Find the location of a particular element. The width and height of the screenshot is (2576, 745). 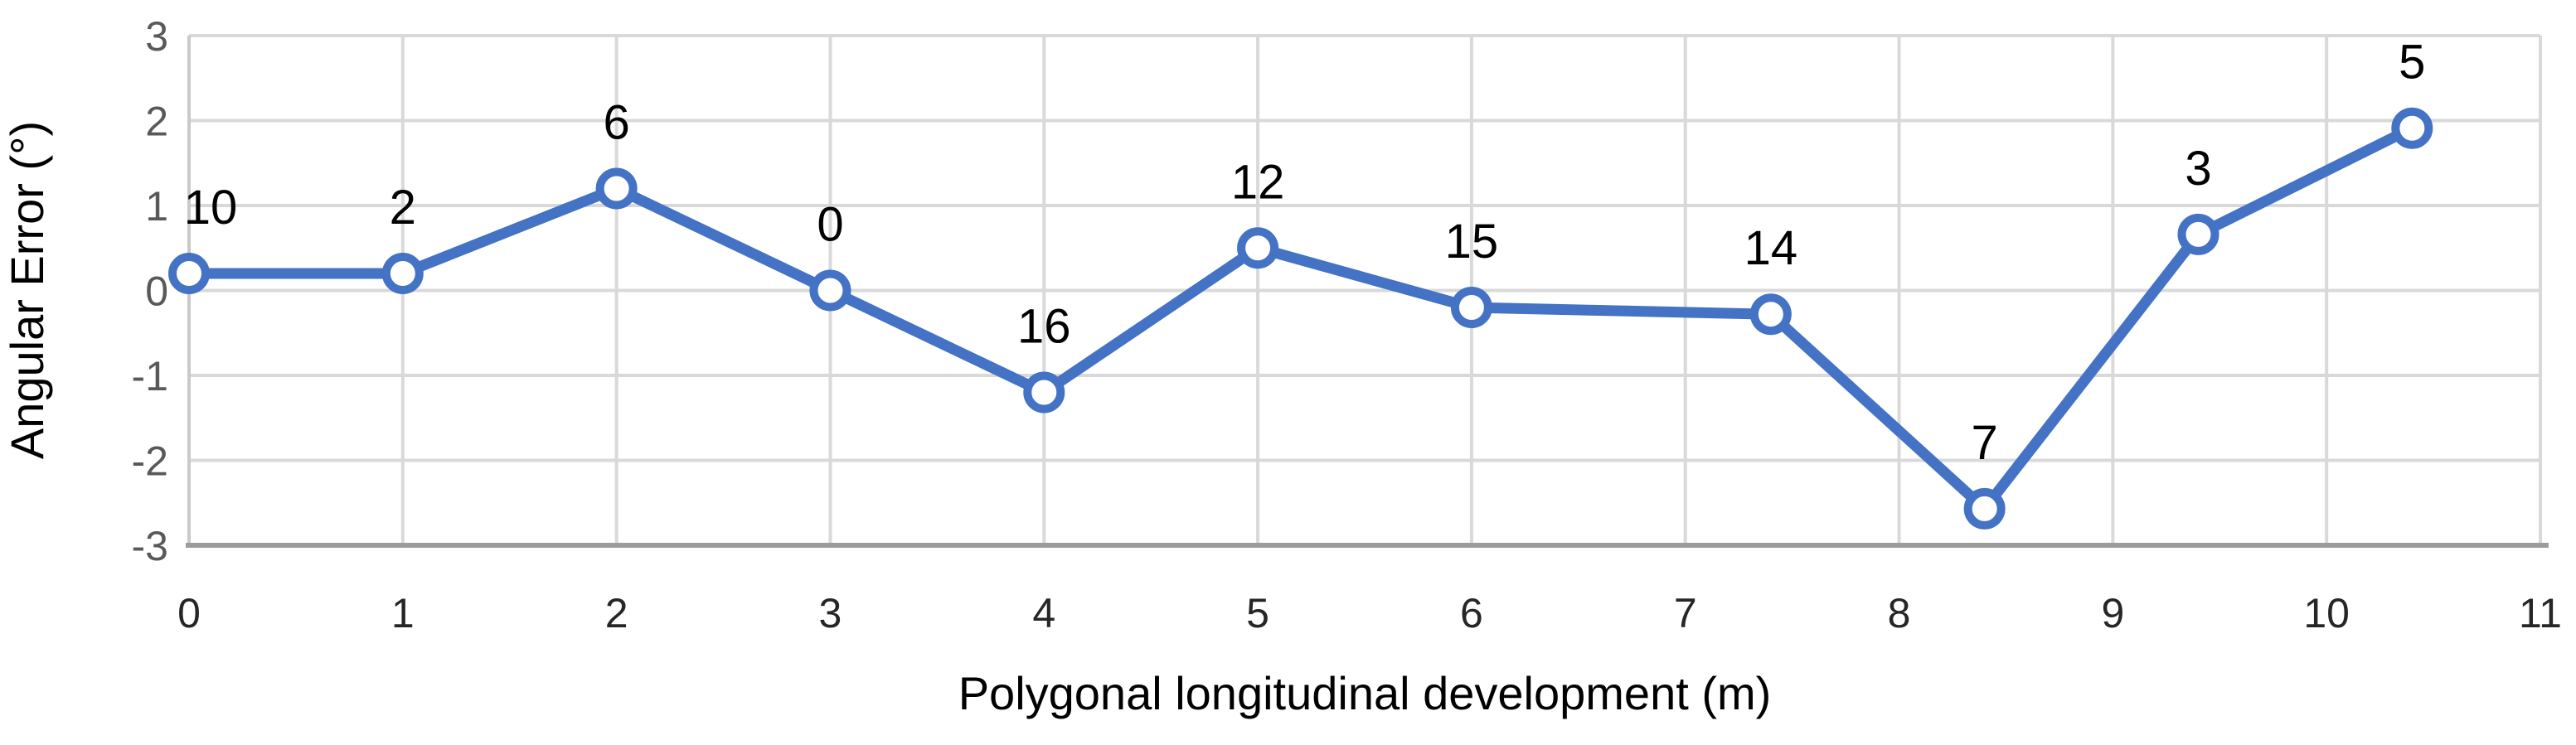

data-point-label: 2 is located at coordinates (403, 208).